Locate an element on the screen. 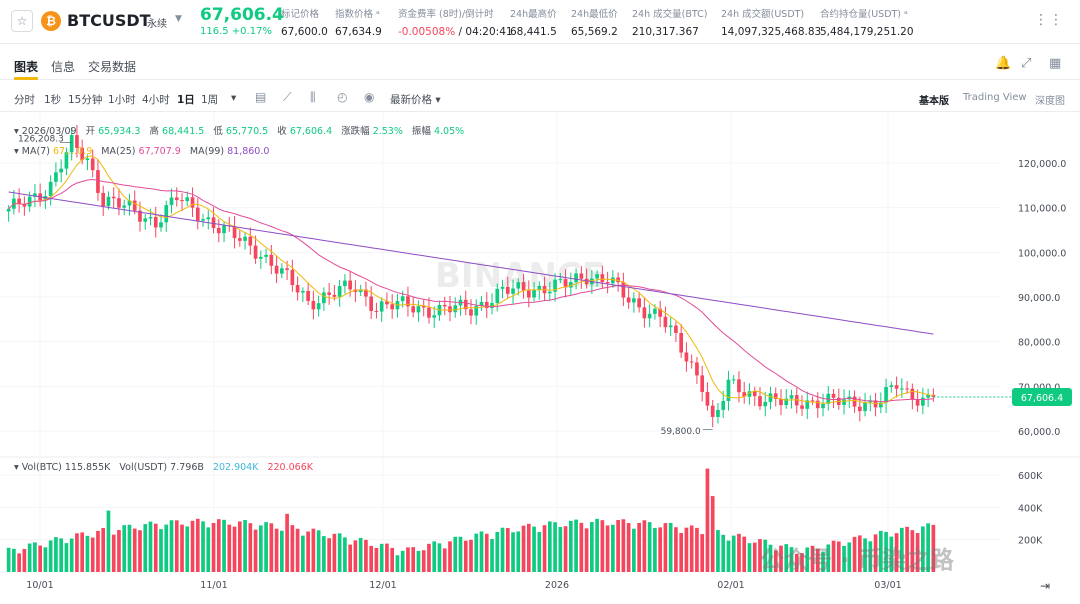 The width and height of the screenshot is (1080, 604). chart-type-icon: ▤ is located at coordinates (261, 97).